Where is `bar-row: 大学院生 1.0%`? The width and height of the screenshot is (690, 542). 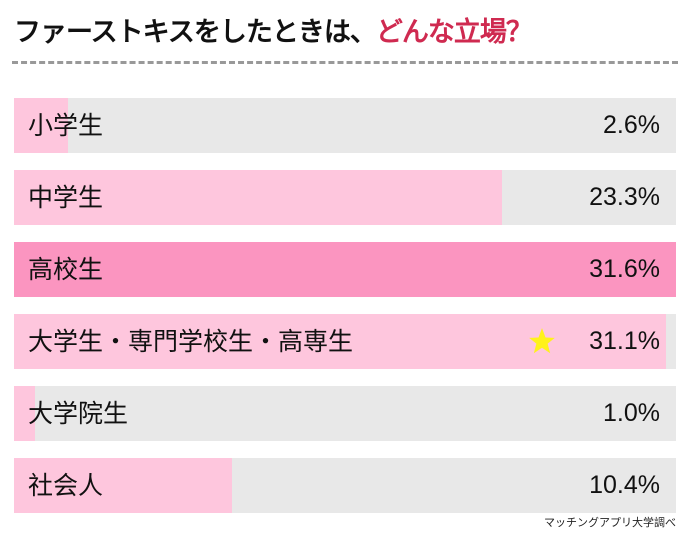 bar-row: 大学院生 1.0% is located at coordinates (345, 413).